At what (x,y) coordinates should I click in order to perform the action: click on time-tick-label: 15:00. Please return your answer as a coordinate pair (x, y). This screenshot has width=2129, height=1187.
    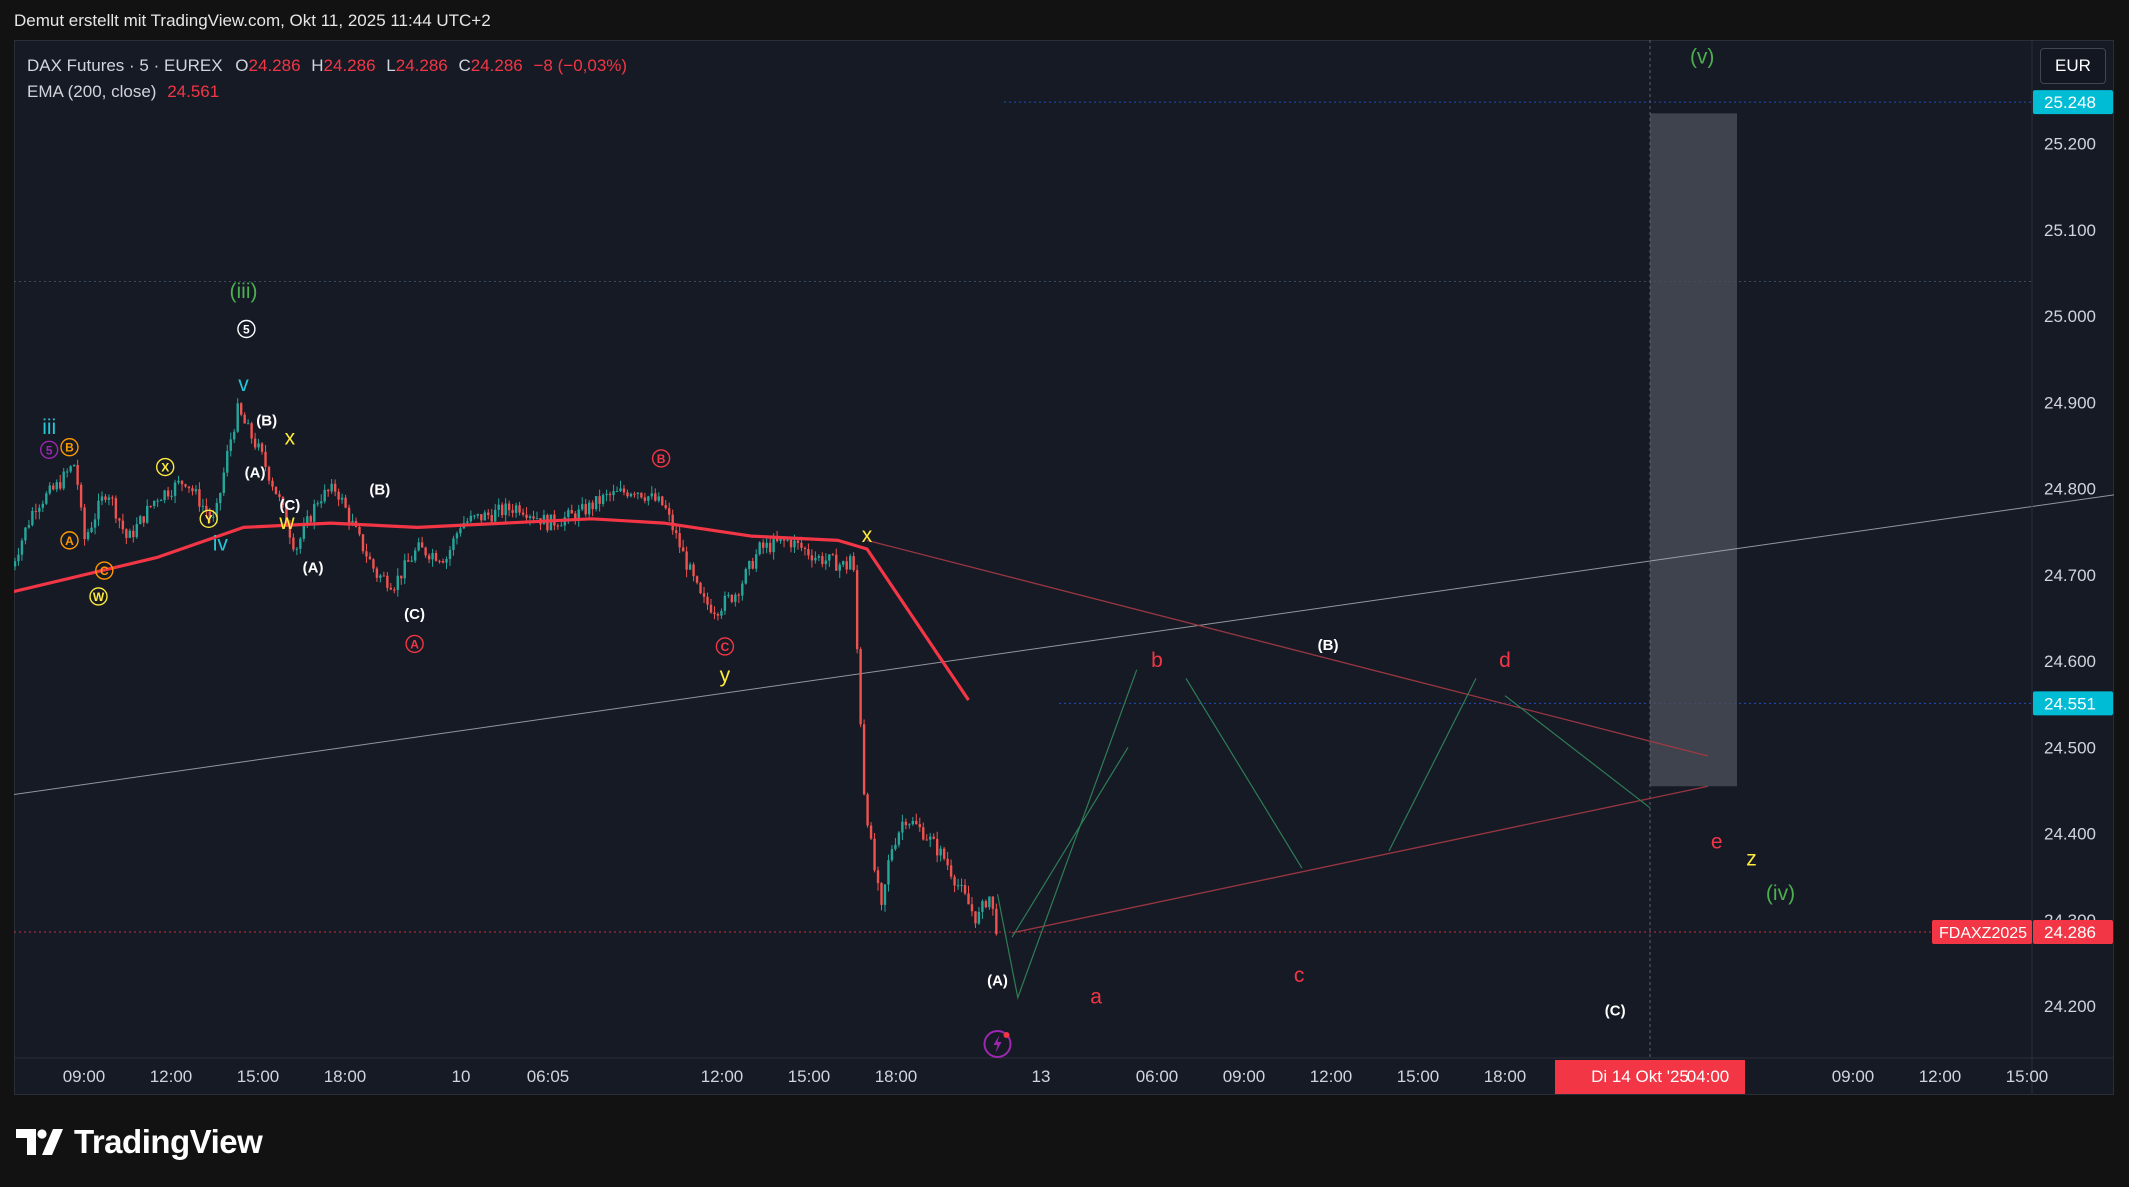
    Looking at the image, I should click on (258, 1076).